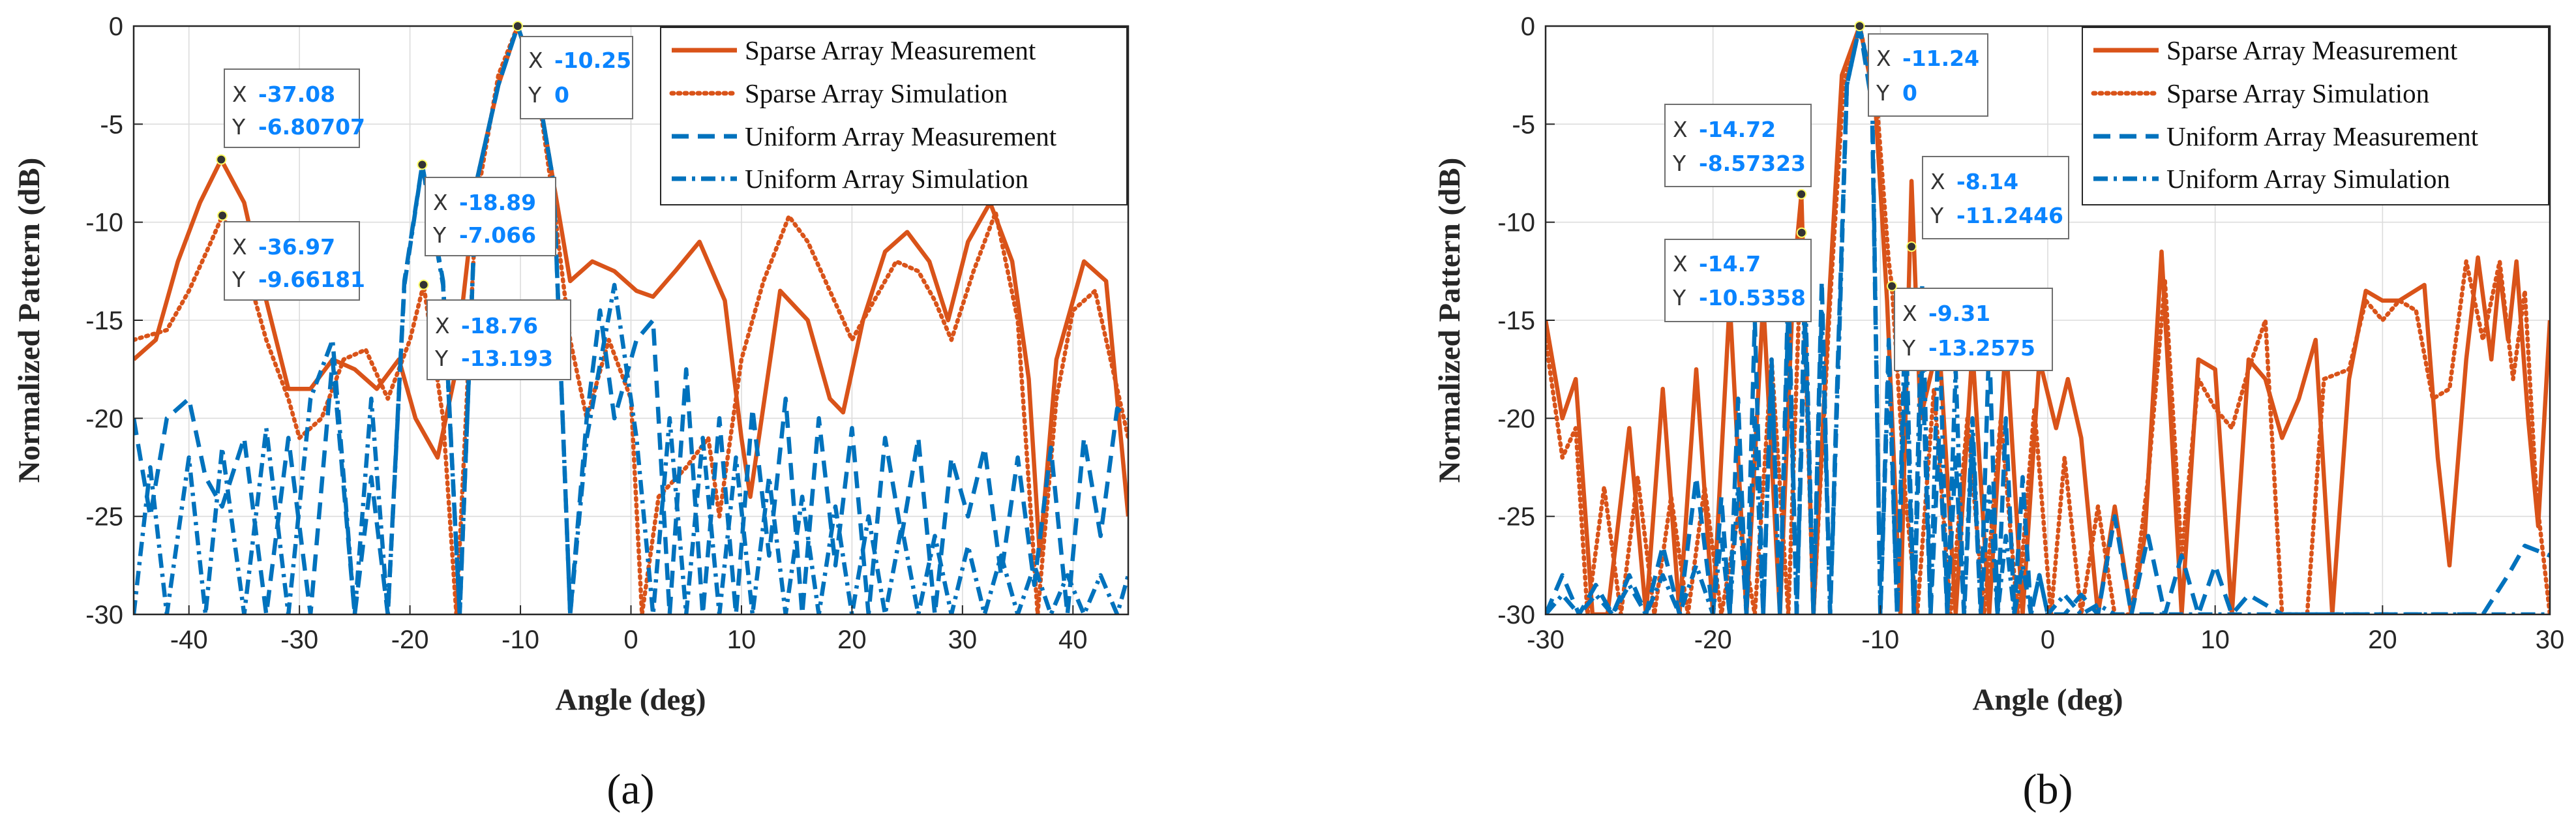 The width and height of the screenshot is (2576, 829). What do you see at coordinates (1073, 640) in the screenshot?
I see `x-tick-label: 40` at bounding box center [1073, 640].